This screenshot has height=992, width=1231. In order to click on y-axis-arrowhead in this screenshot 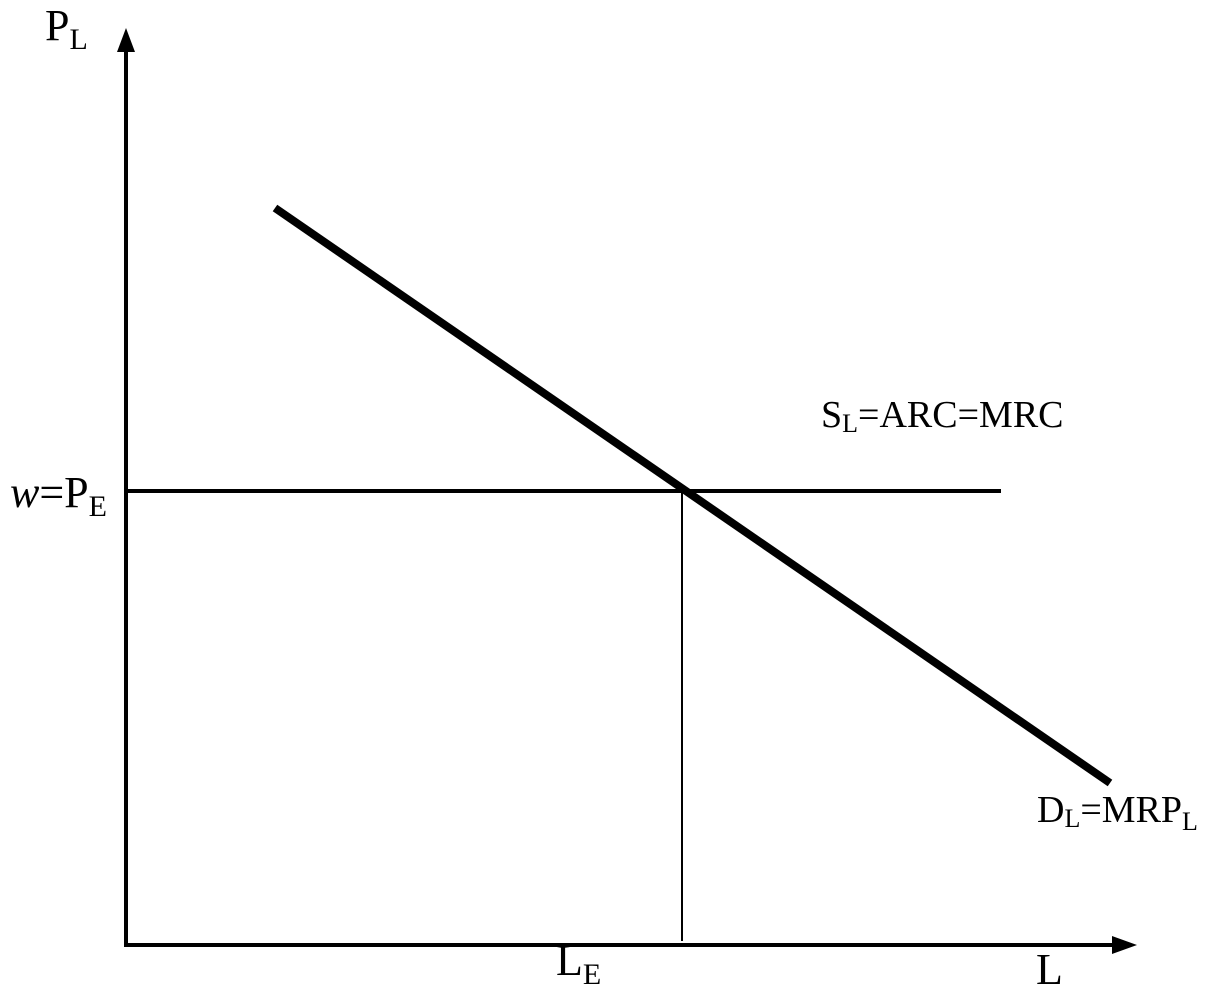, I will do `click(126, 40)`.